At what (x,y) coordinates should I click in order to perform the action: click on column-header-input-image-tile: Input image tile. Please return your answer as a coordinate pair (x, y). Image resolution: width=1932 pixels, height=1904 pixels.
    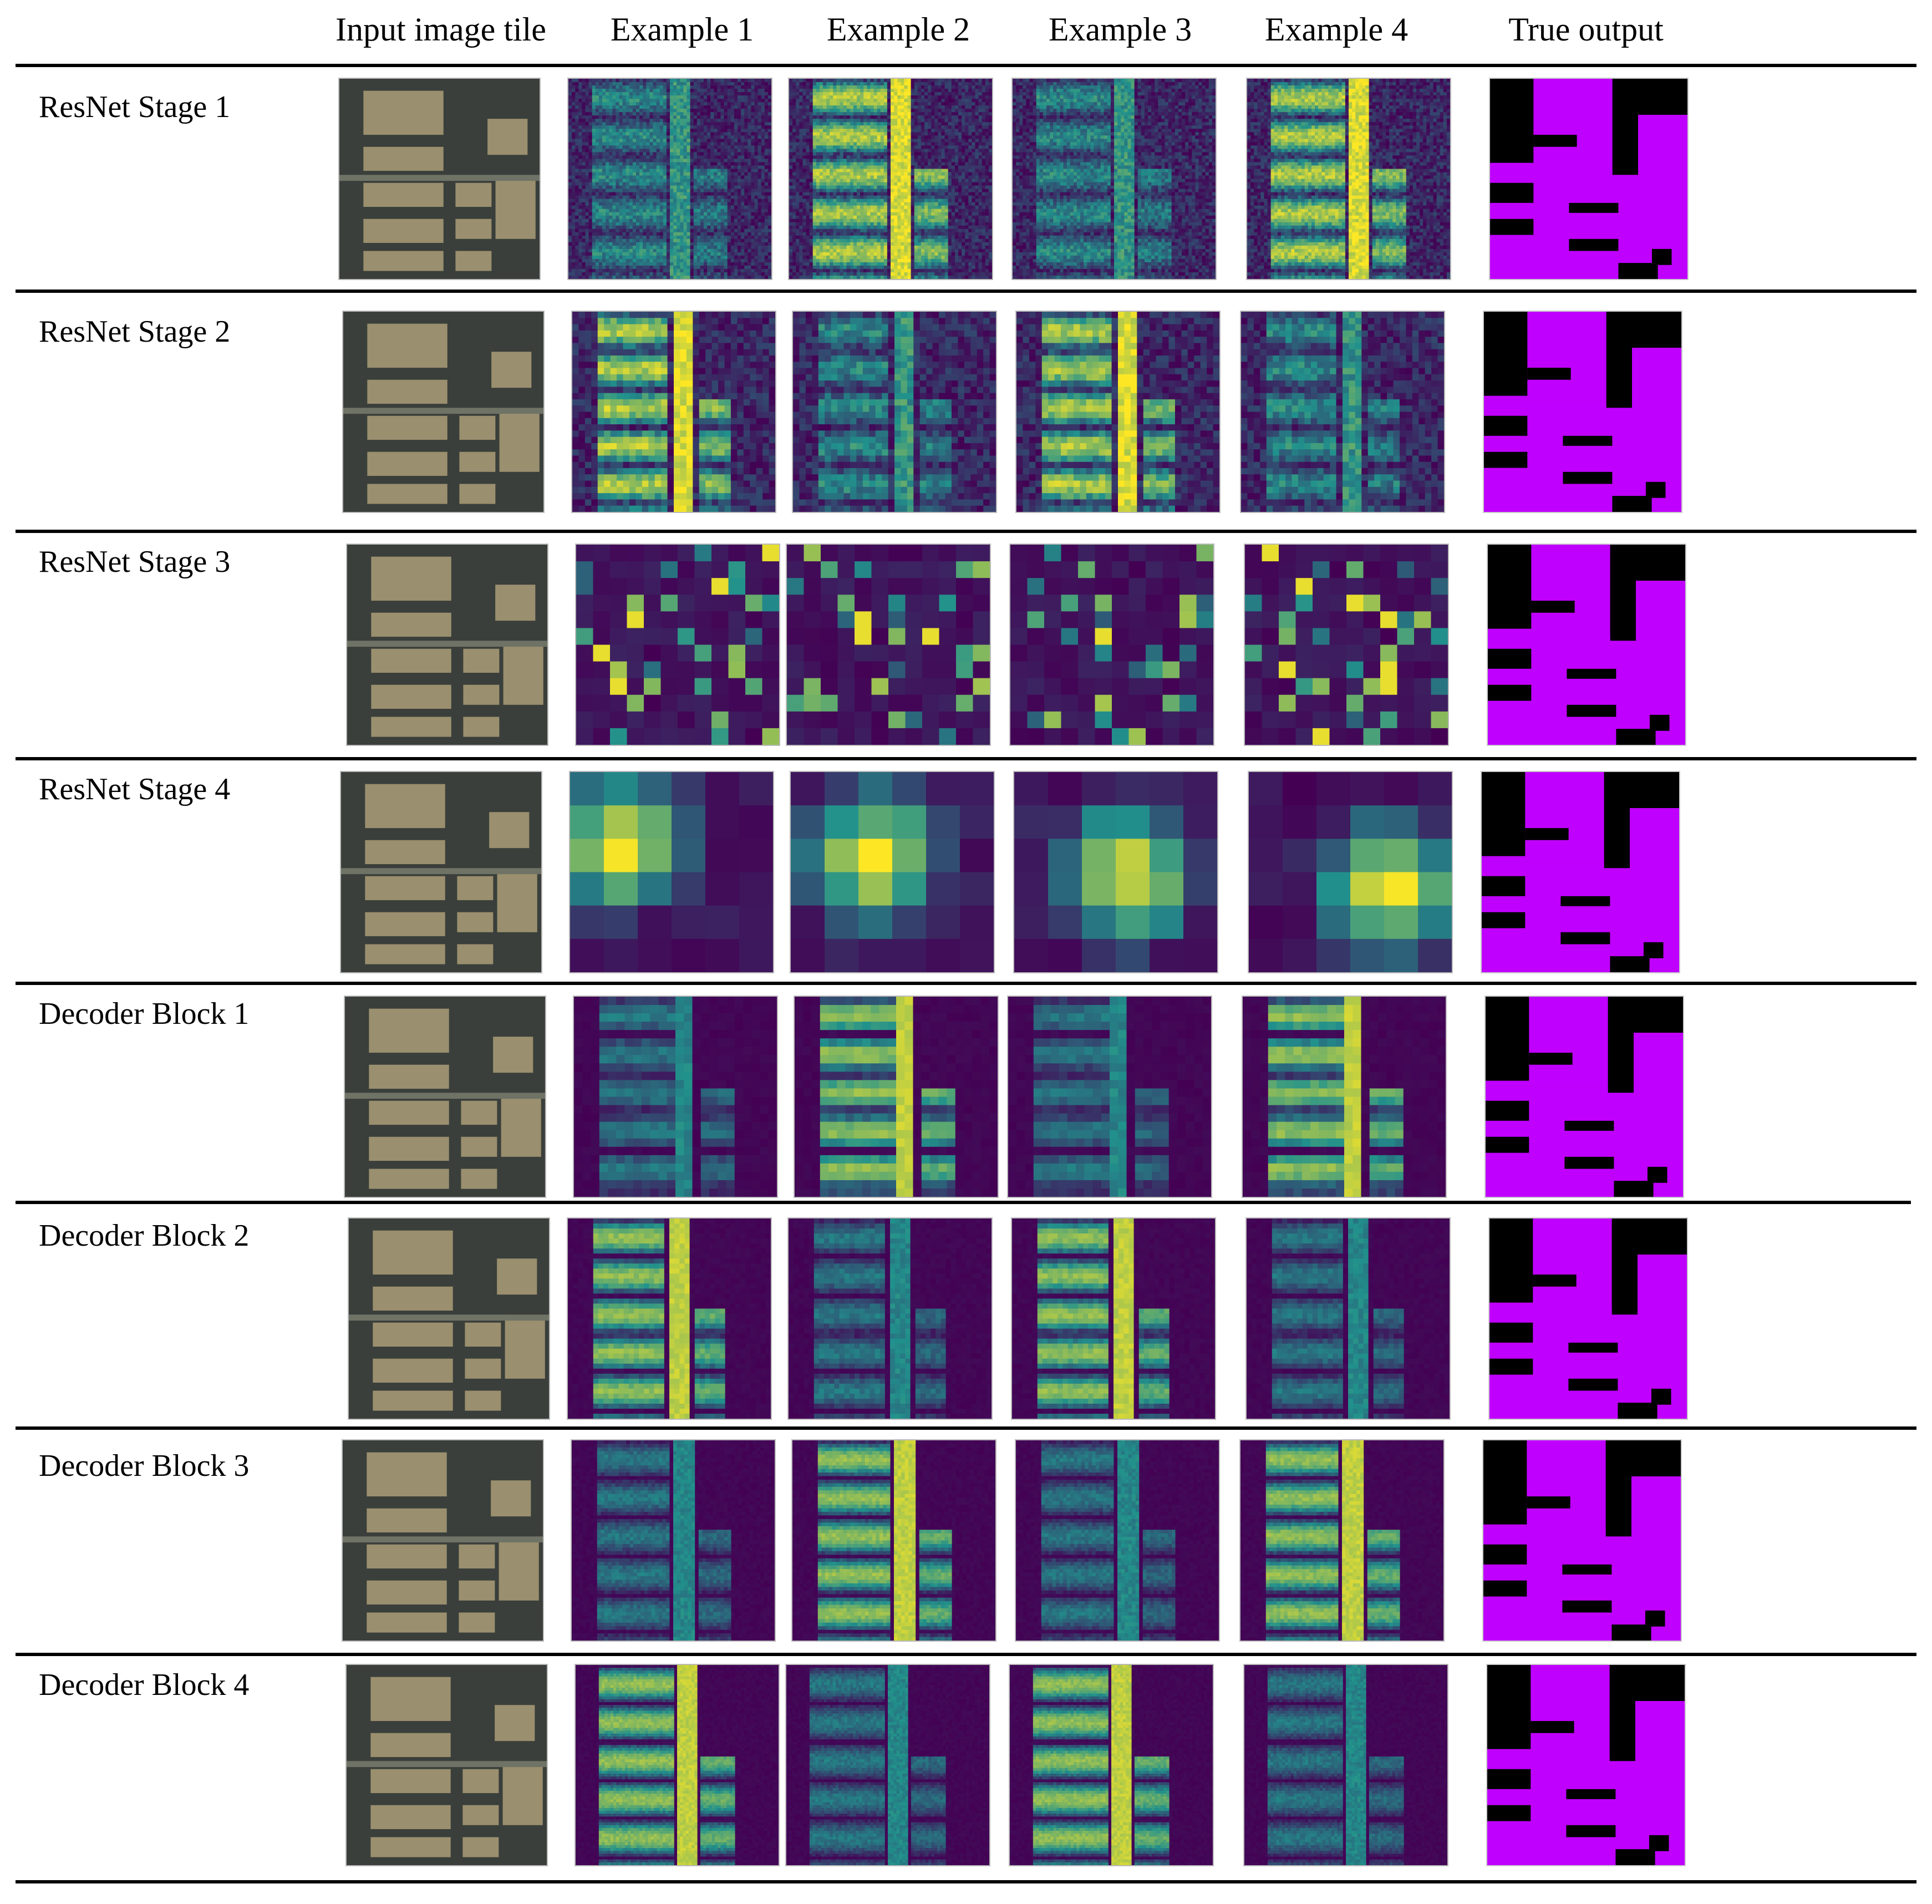
    Looking at the image, I should click on (440, 29).